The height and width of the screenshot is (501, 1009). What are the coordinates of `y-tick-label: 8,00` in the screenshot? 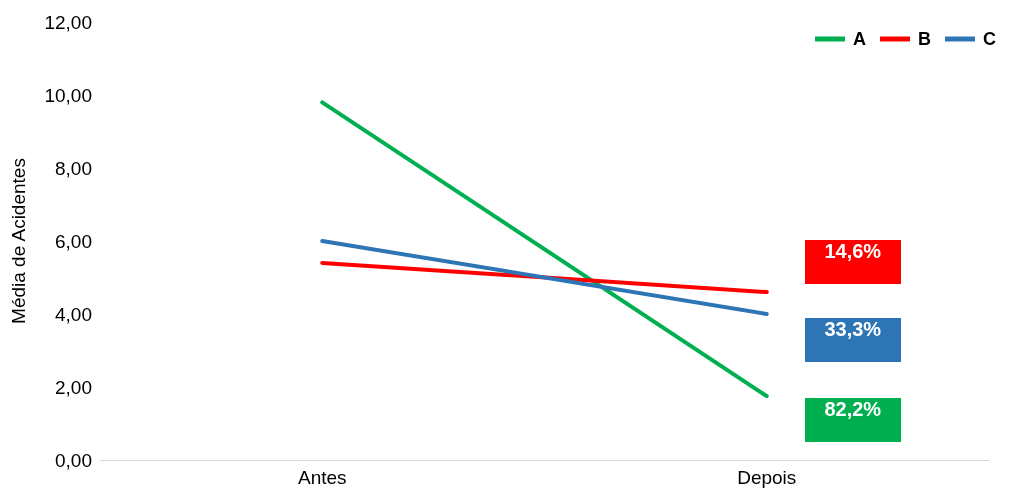 It's located at (73, 168).